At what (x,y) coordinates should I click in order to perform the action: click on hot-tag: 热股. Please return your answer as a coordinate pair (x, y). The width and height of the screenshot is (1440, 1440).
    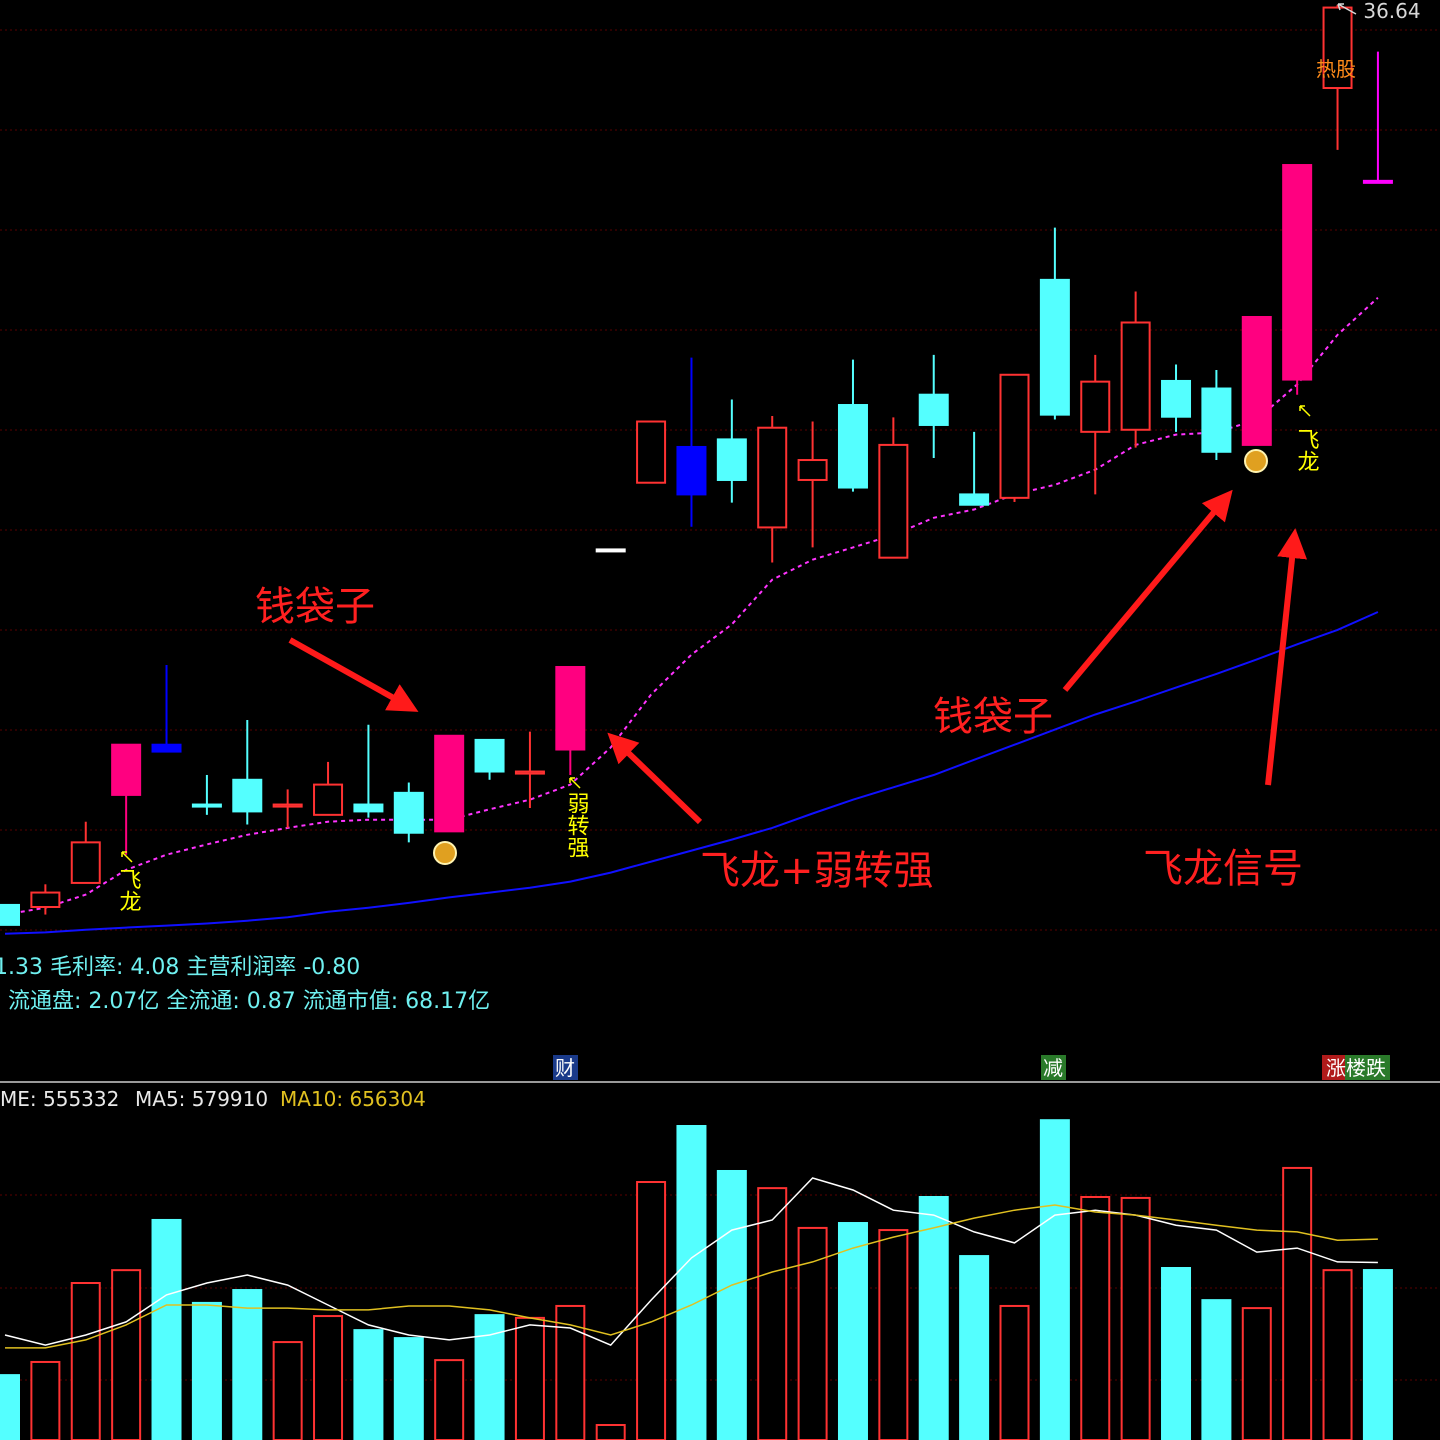
    Looking at the image, I should click on (1336, 69).